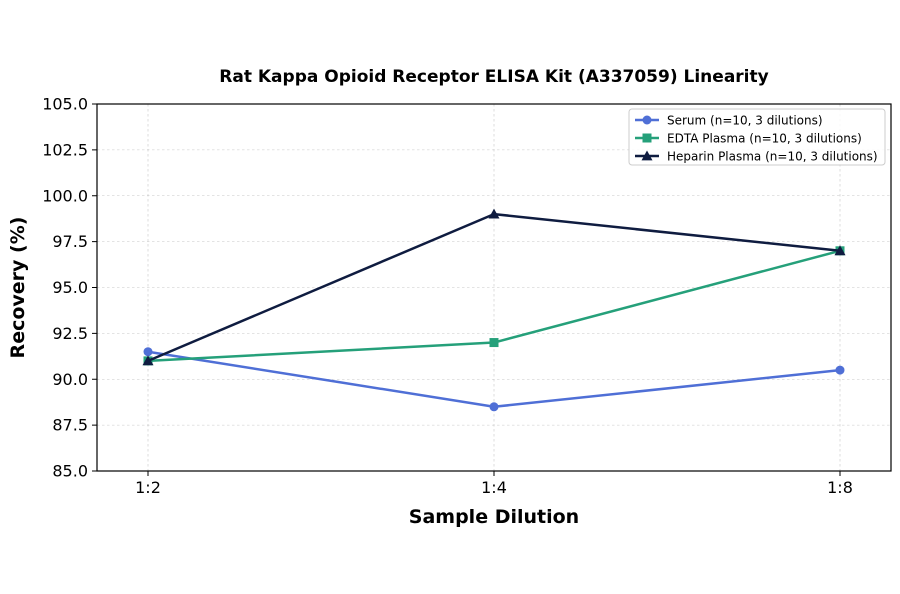  I want to click on legend-label: Serum (n=10, 3 dilutions), so click(745, 121).